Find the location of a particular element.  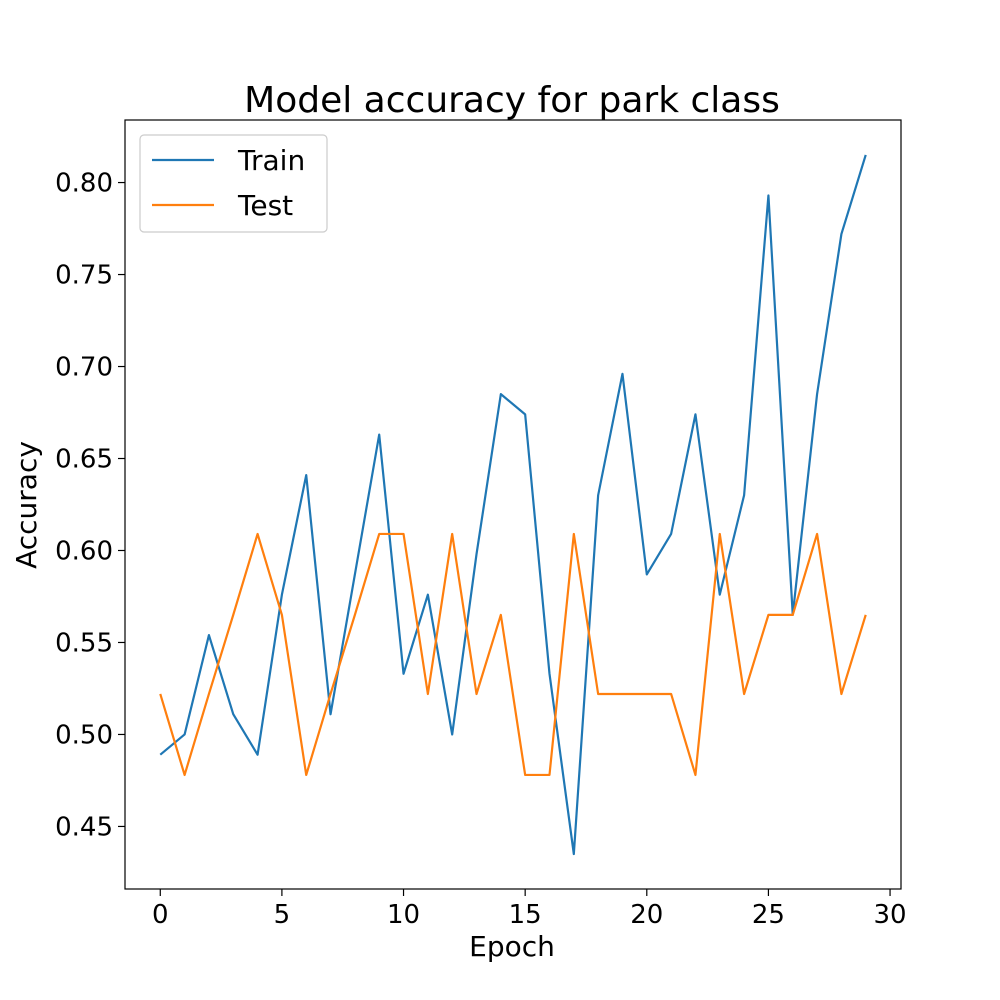

x-tick-label: 30 is located at coordinates (890, 915).